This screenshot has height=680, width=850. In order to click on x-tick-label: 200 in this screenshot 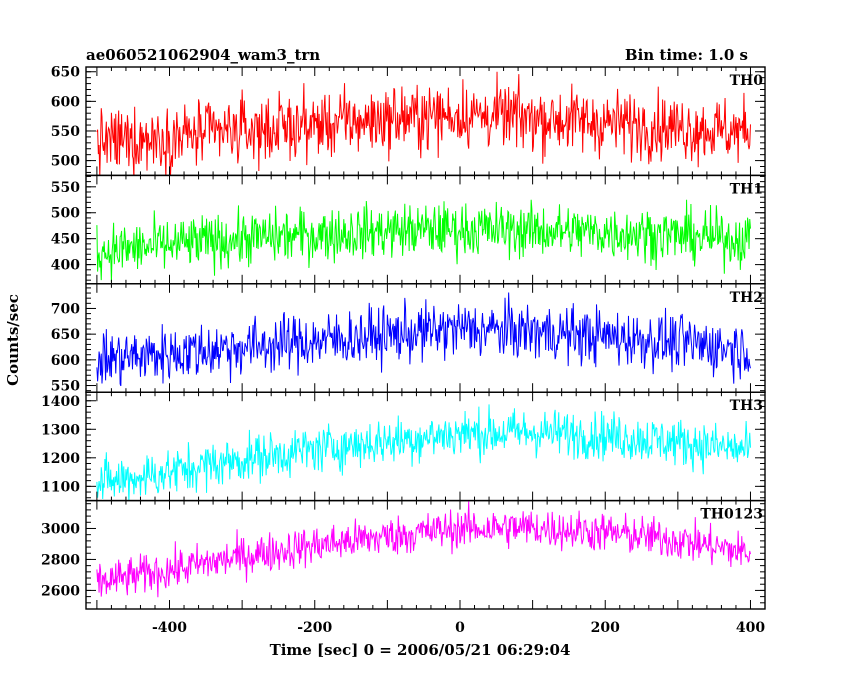, I will do `click(605, 628)`.